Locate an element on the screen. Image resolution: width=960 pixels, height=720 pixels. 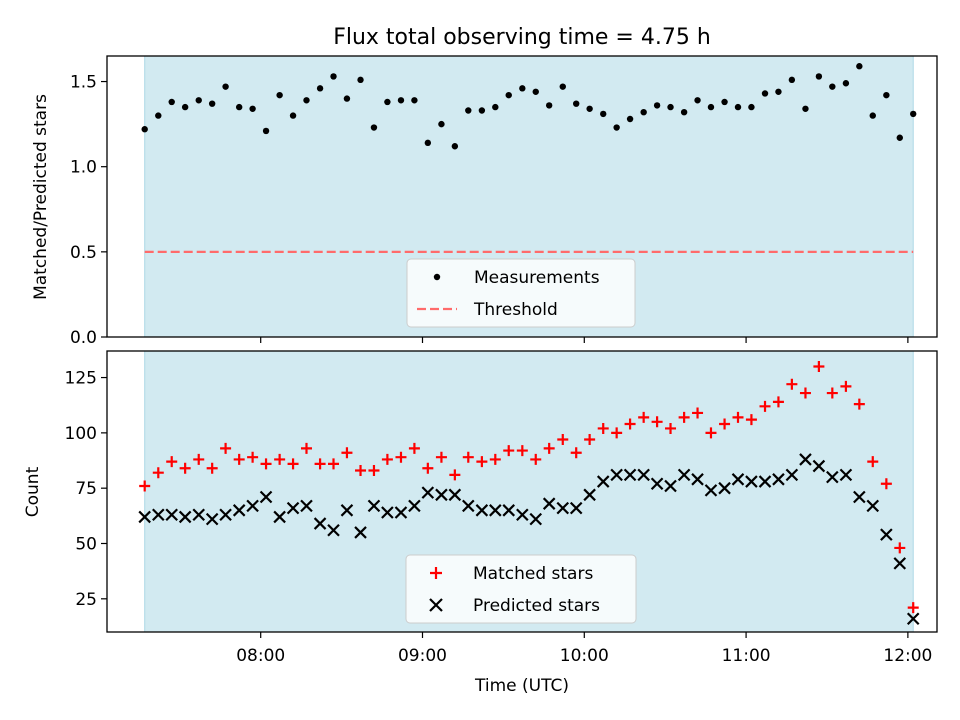
bottom-legend: Matched stars Predicted stars is located at coordinates (521, 589).